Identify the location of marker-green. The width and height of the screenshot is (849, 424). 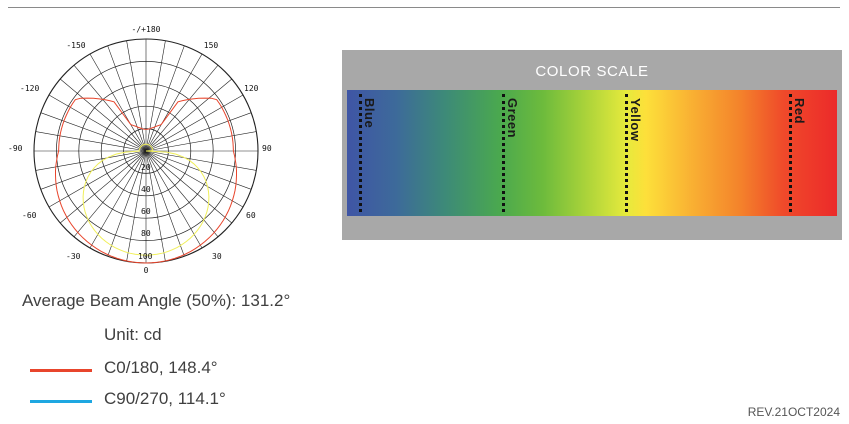
(503, 153).